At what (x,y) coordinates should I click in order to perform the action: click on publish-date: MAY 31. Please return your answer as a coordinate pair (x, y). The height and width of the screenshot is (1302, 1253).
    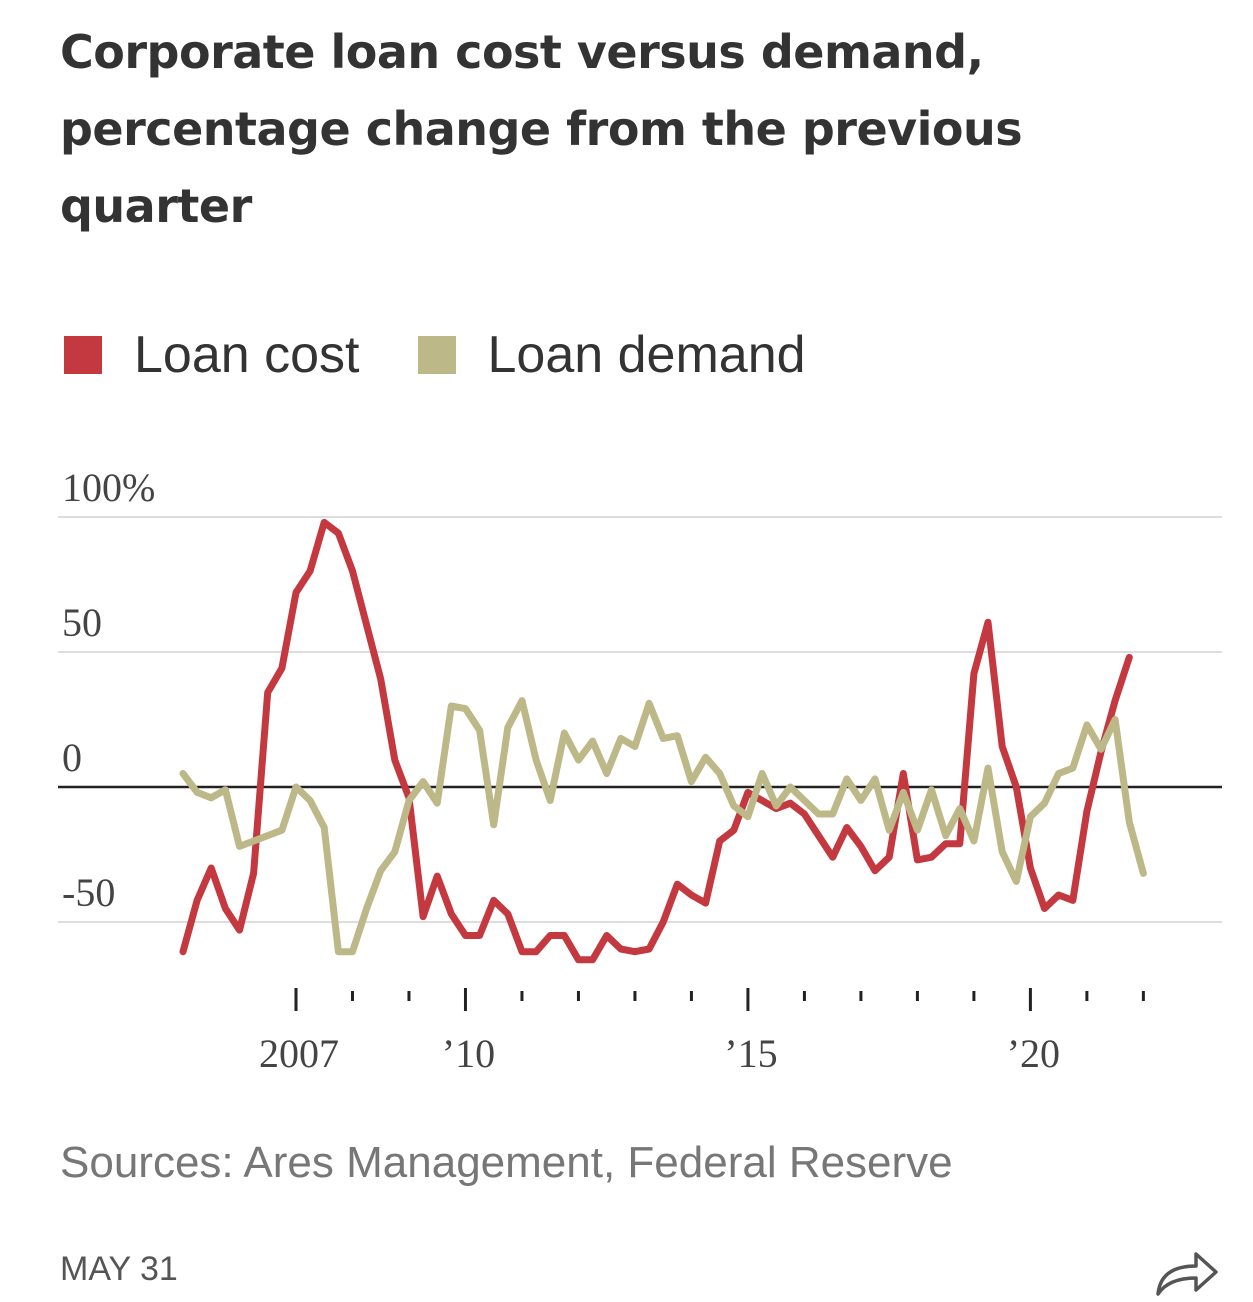
    Looking at the image, I should click on (119, 1269).